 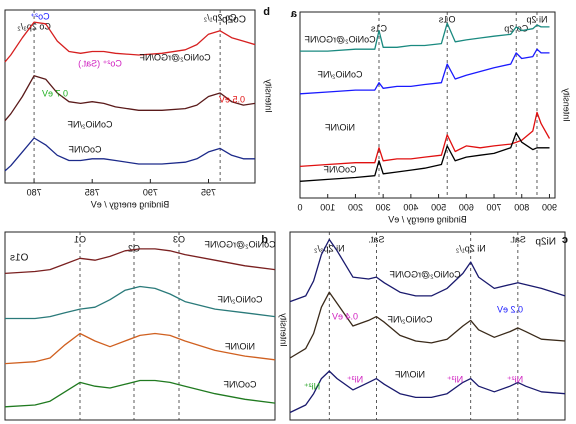 I want to click on note: Co²⁺, so click(x=40, y=16).